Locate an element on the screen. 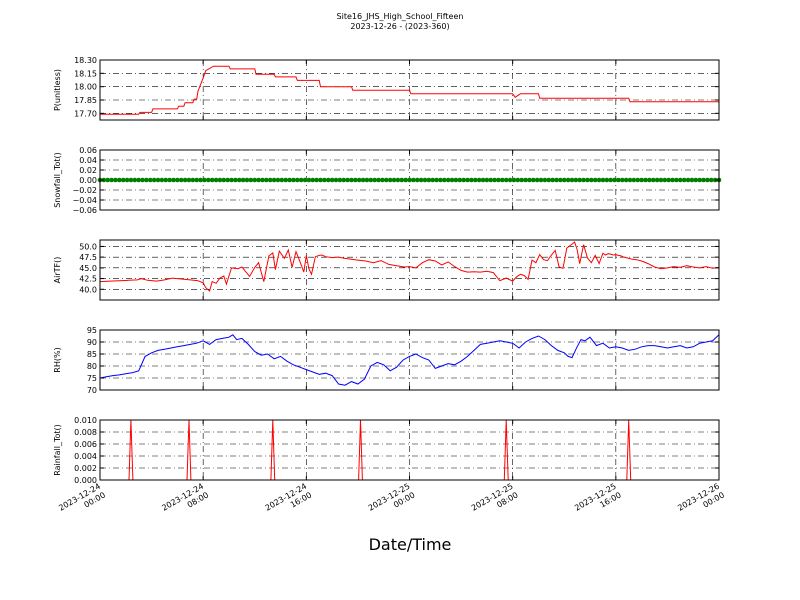 This screenshot has width=800, height=600. y-tick-label: 0.006 is located at coordinates (85, 444).